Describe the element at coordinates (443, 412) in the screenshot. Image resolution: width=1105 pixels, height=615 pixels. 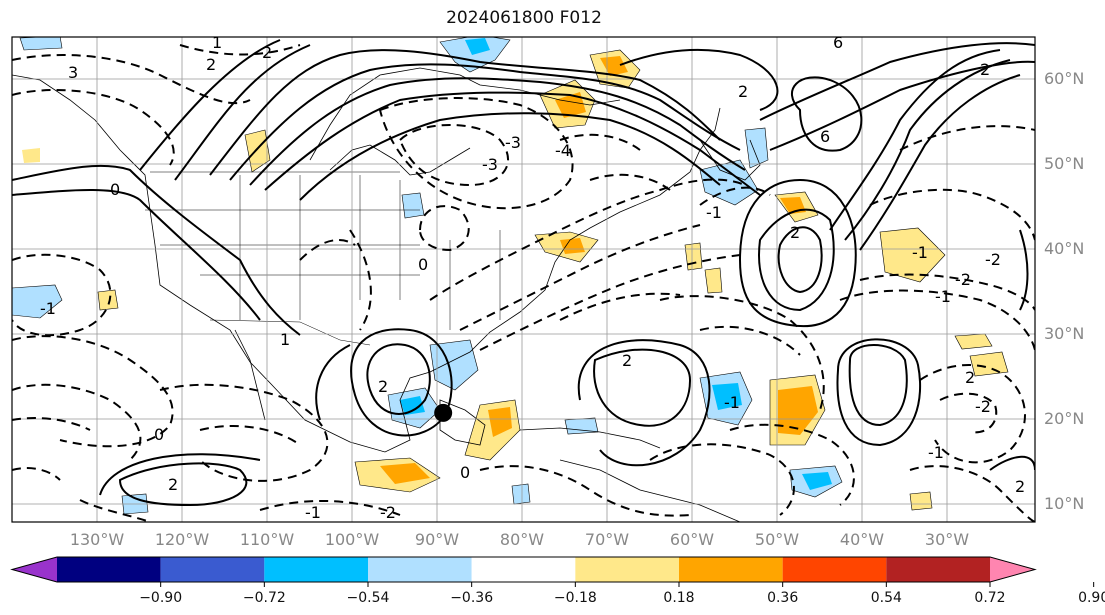
I see `storm-center-marker` at that location.